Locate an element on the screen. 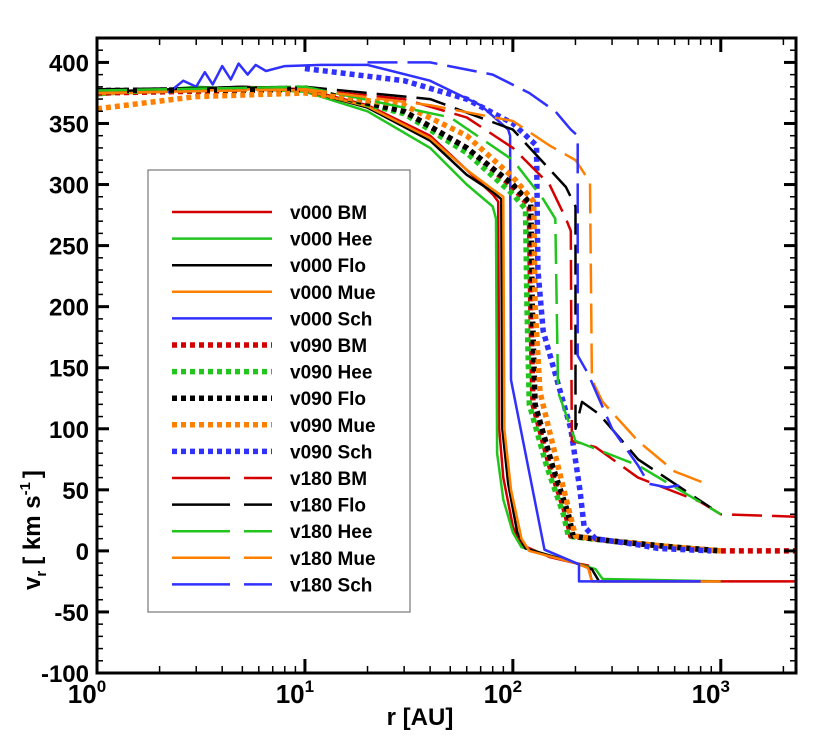 The image size is (830, 739). legend-label: v180 BM is located at coordinates (328, 479).